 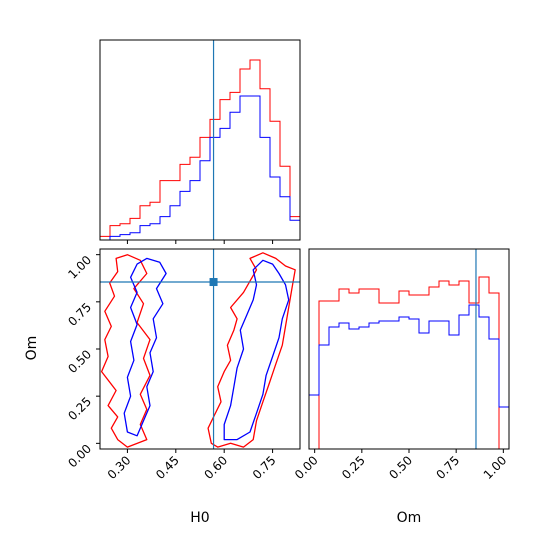 What do you see at coordinates (409, 356) in the screenshot?
I see `om-histogram-blue` at bounding box center [409, 356].